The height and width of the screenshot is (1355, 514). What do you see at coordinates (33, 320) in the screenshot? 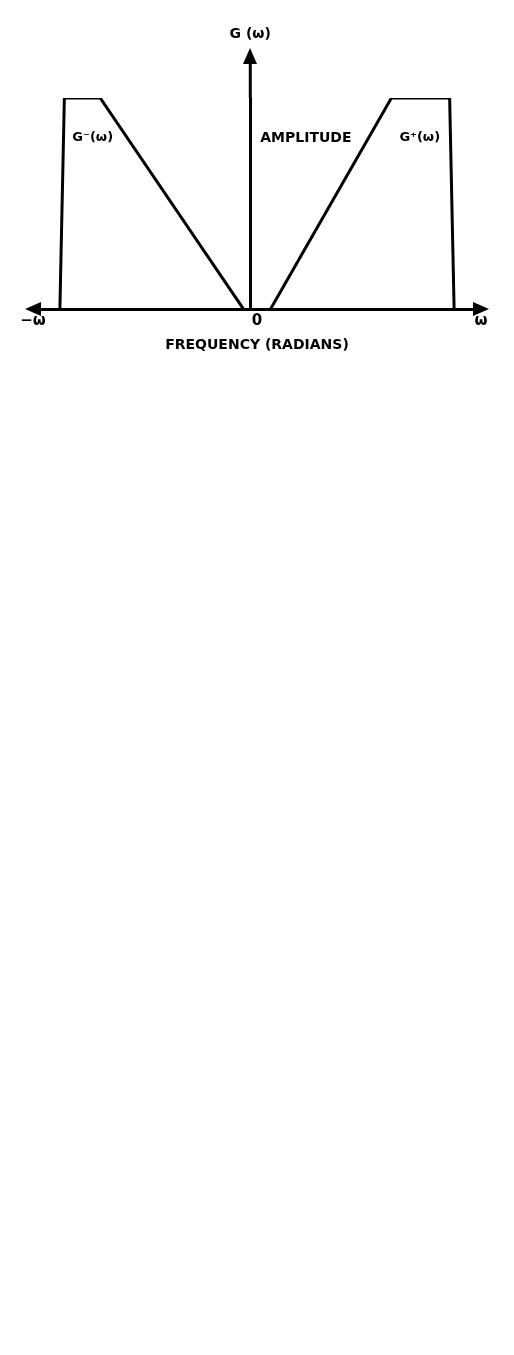
I see `x-tick-label: −ω` at bounding box center [33, 320].